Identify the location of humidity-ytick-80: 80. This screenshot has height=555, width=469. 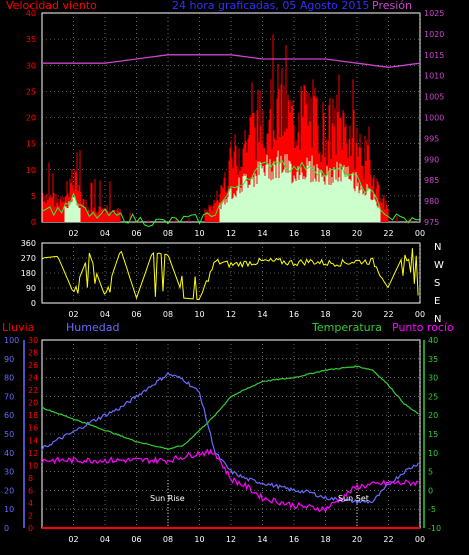
(9, 378).